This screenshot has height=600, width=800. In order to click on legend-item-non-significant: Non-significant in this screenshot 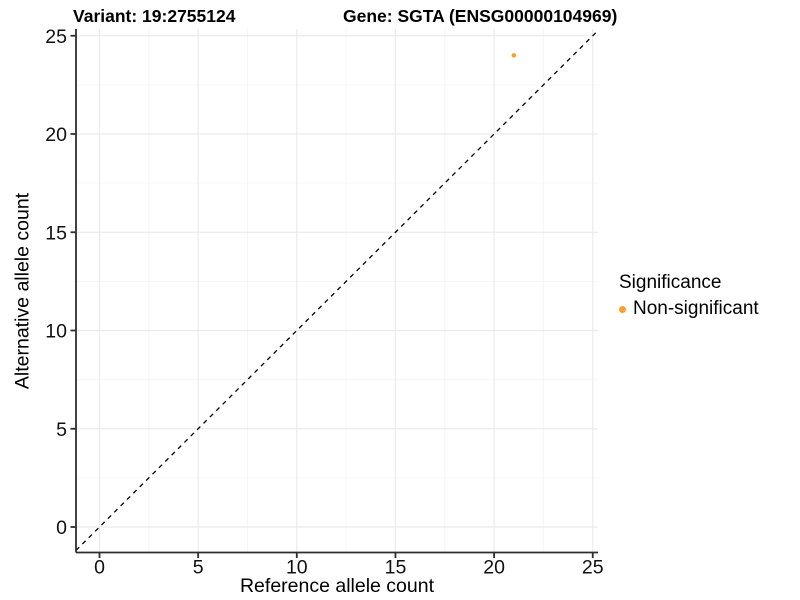, I will do `click(689, 309)`.